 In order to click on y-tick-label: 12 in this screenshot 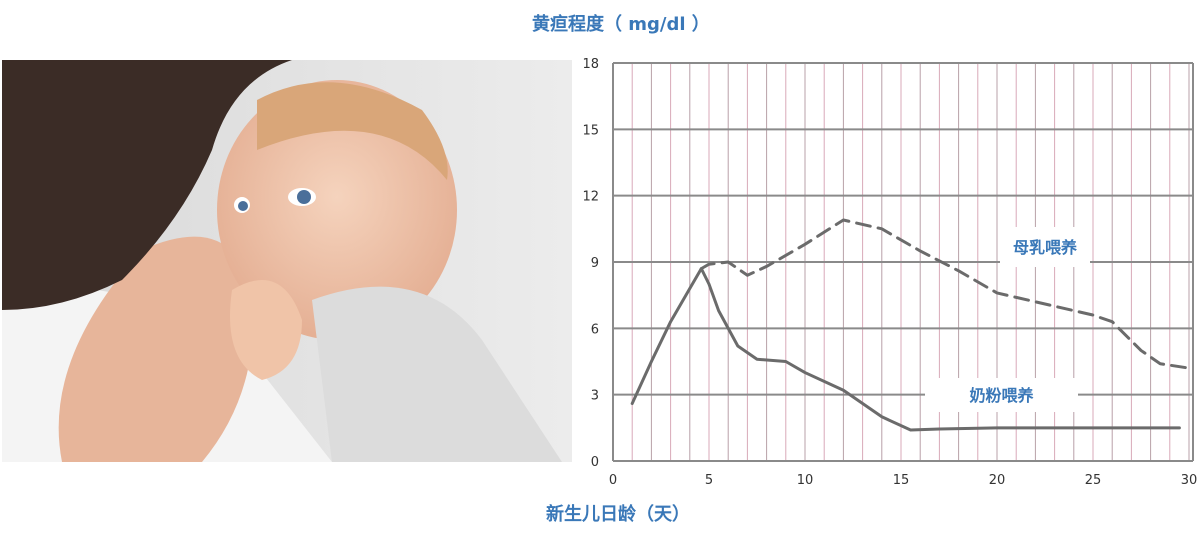, I will do `click(590, 197)`.